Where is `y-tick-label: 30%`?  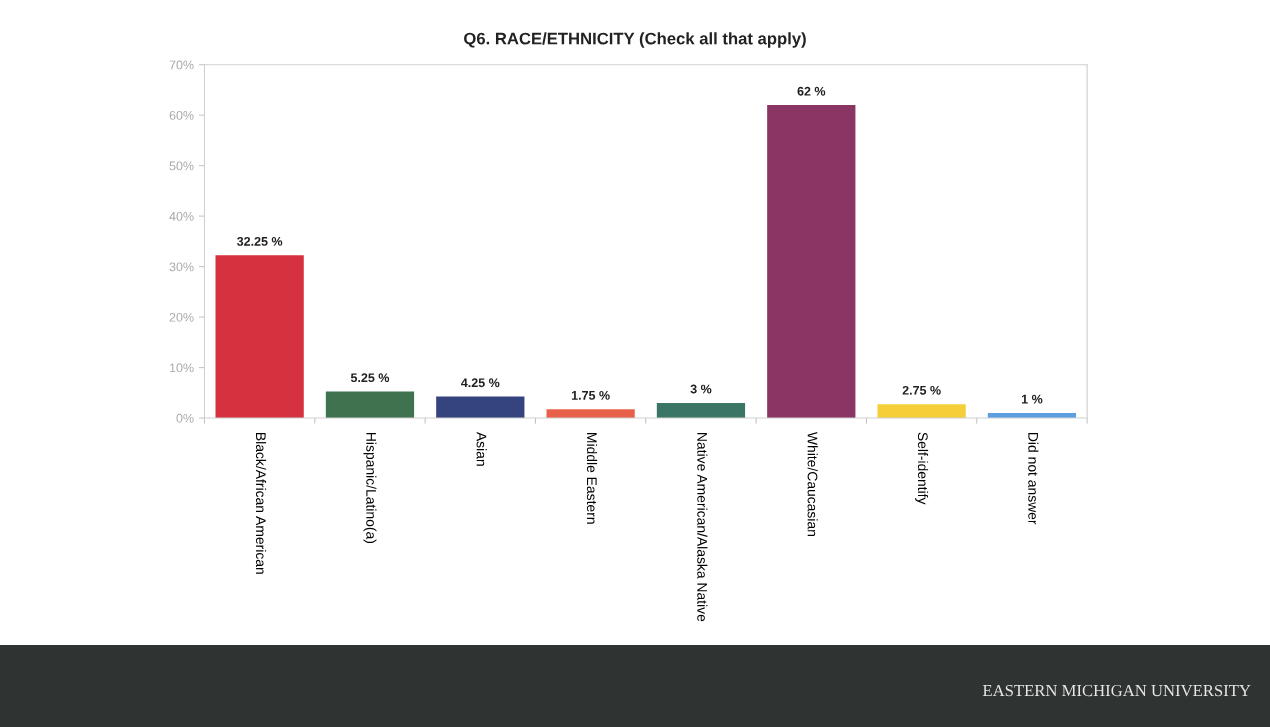
y-tick-label: 30% is located at coordinates (181, 267).